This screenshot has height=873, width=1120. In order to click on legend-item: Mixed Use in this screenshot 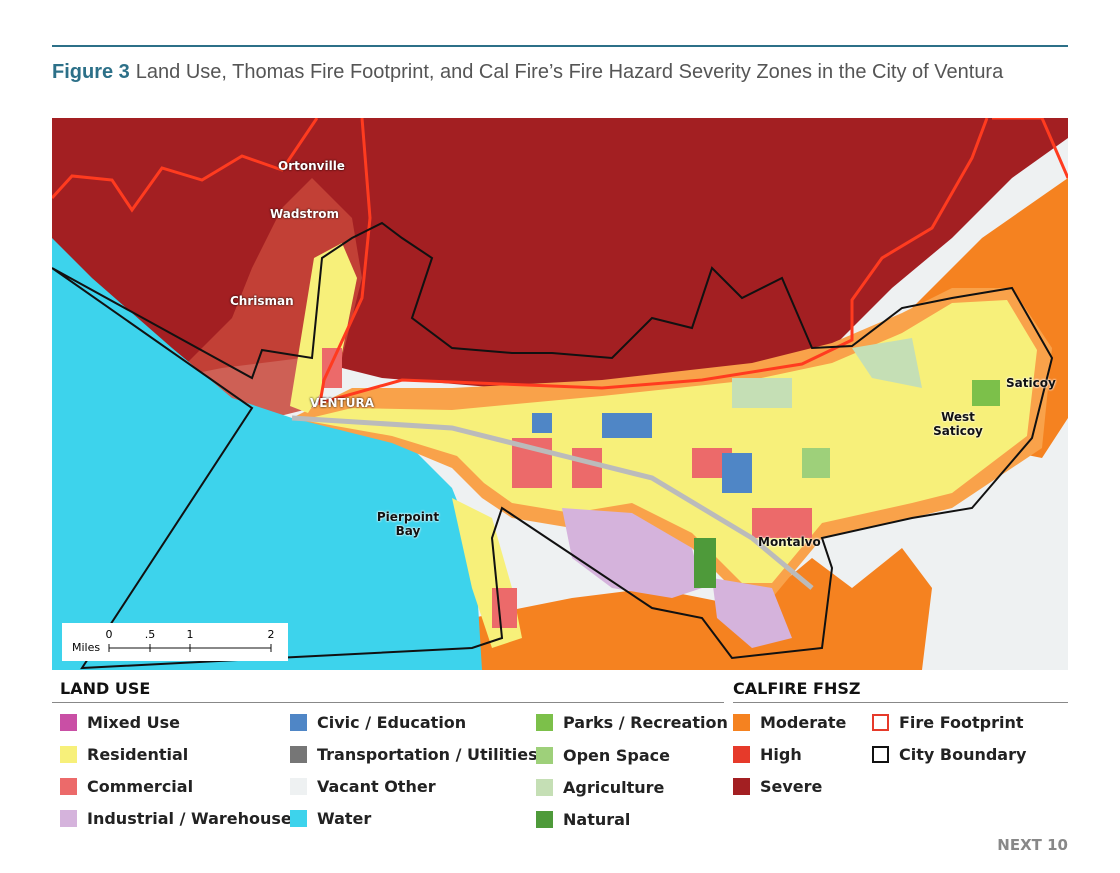, I will do `click(120, 722)`.